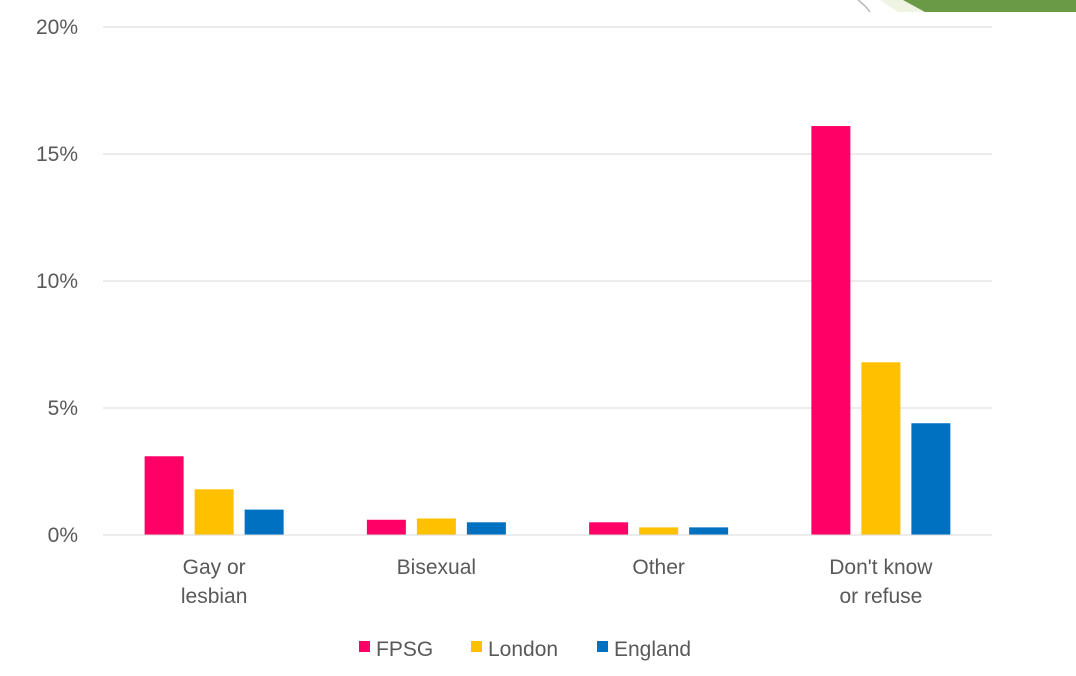 The height and width of the screenshot is (676, 1076). I want to click on y-tick-label: 10%, so click(57, 281).